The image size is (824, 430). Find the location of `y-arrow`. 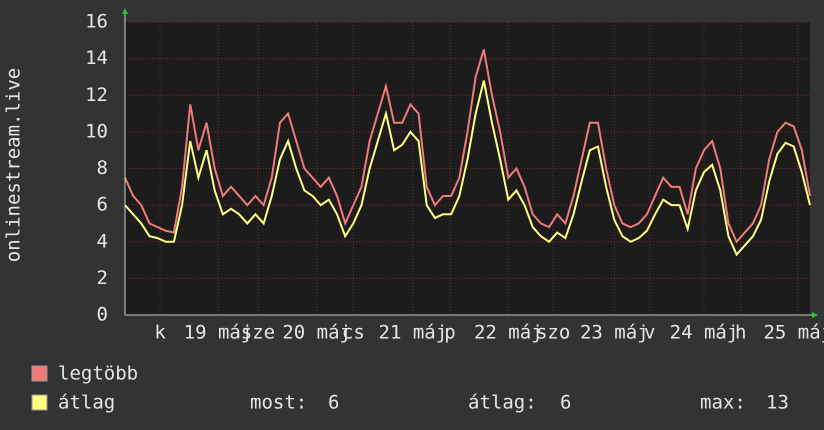

y-arrow is located at coordinates (125, 11).